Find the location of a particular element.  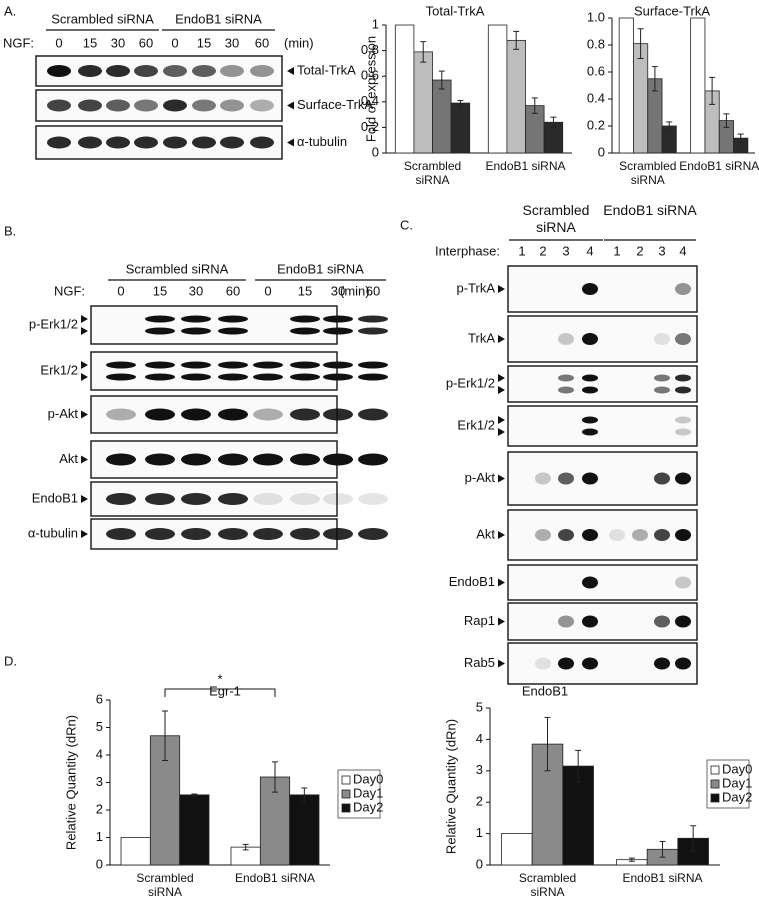

blot-label: Rab5 is located at coordinates (479, 662).